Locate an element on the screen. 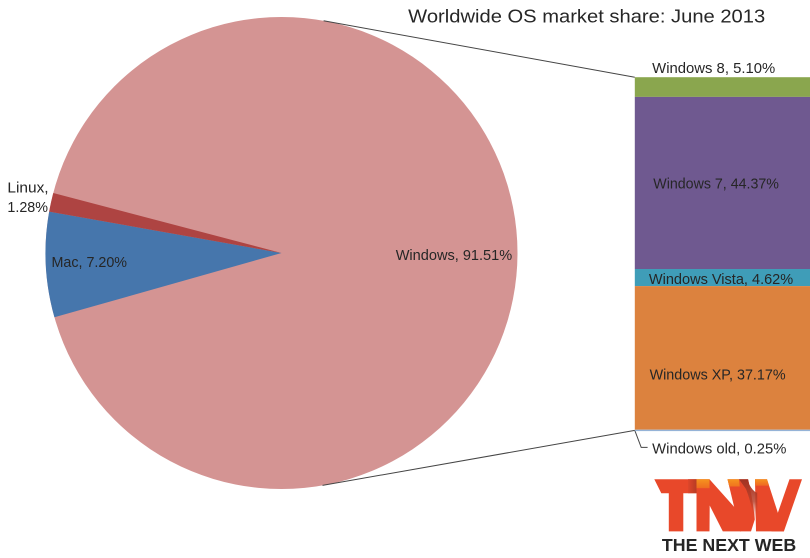 The height and width of the screenshot is (558, 810). svg-text: Windows old, 0.25% is located at coordinates (719, 449).